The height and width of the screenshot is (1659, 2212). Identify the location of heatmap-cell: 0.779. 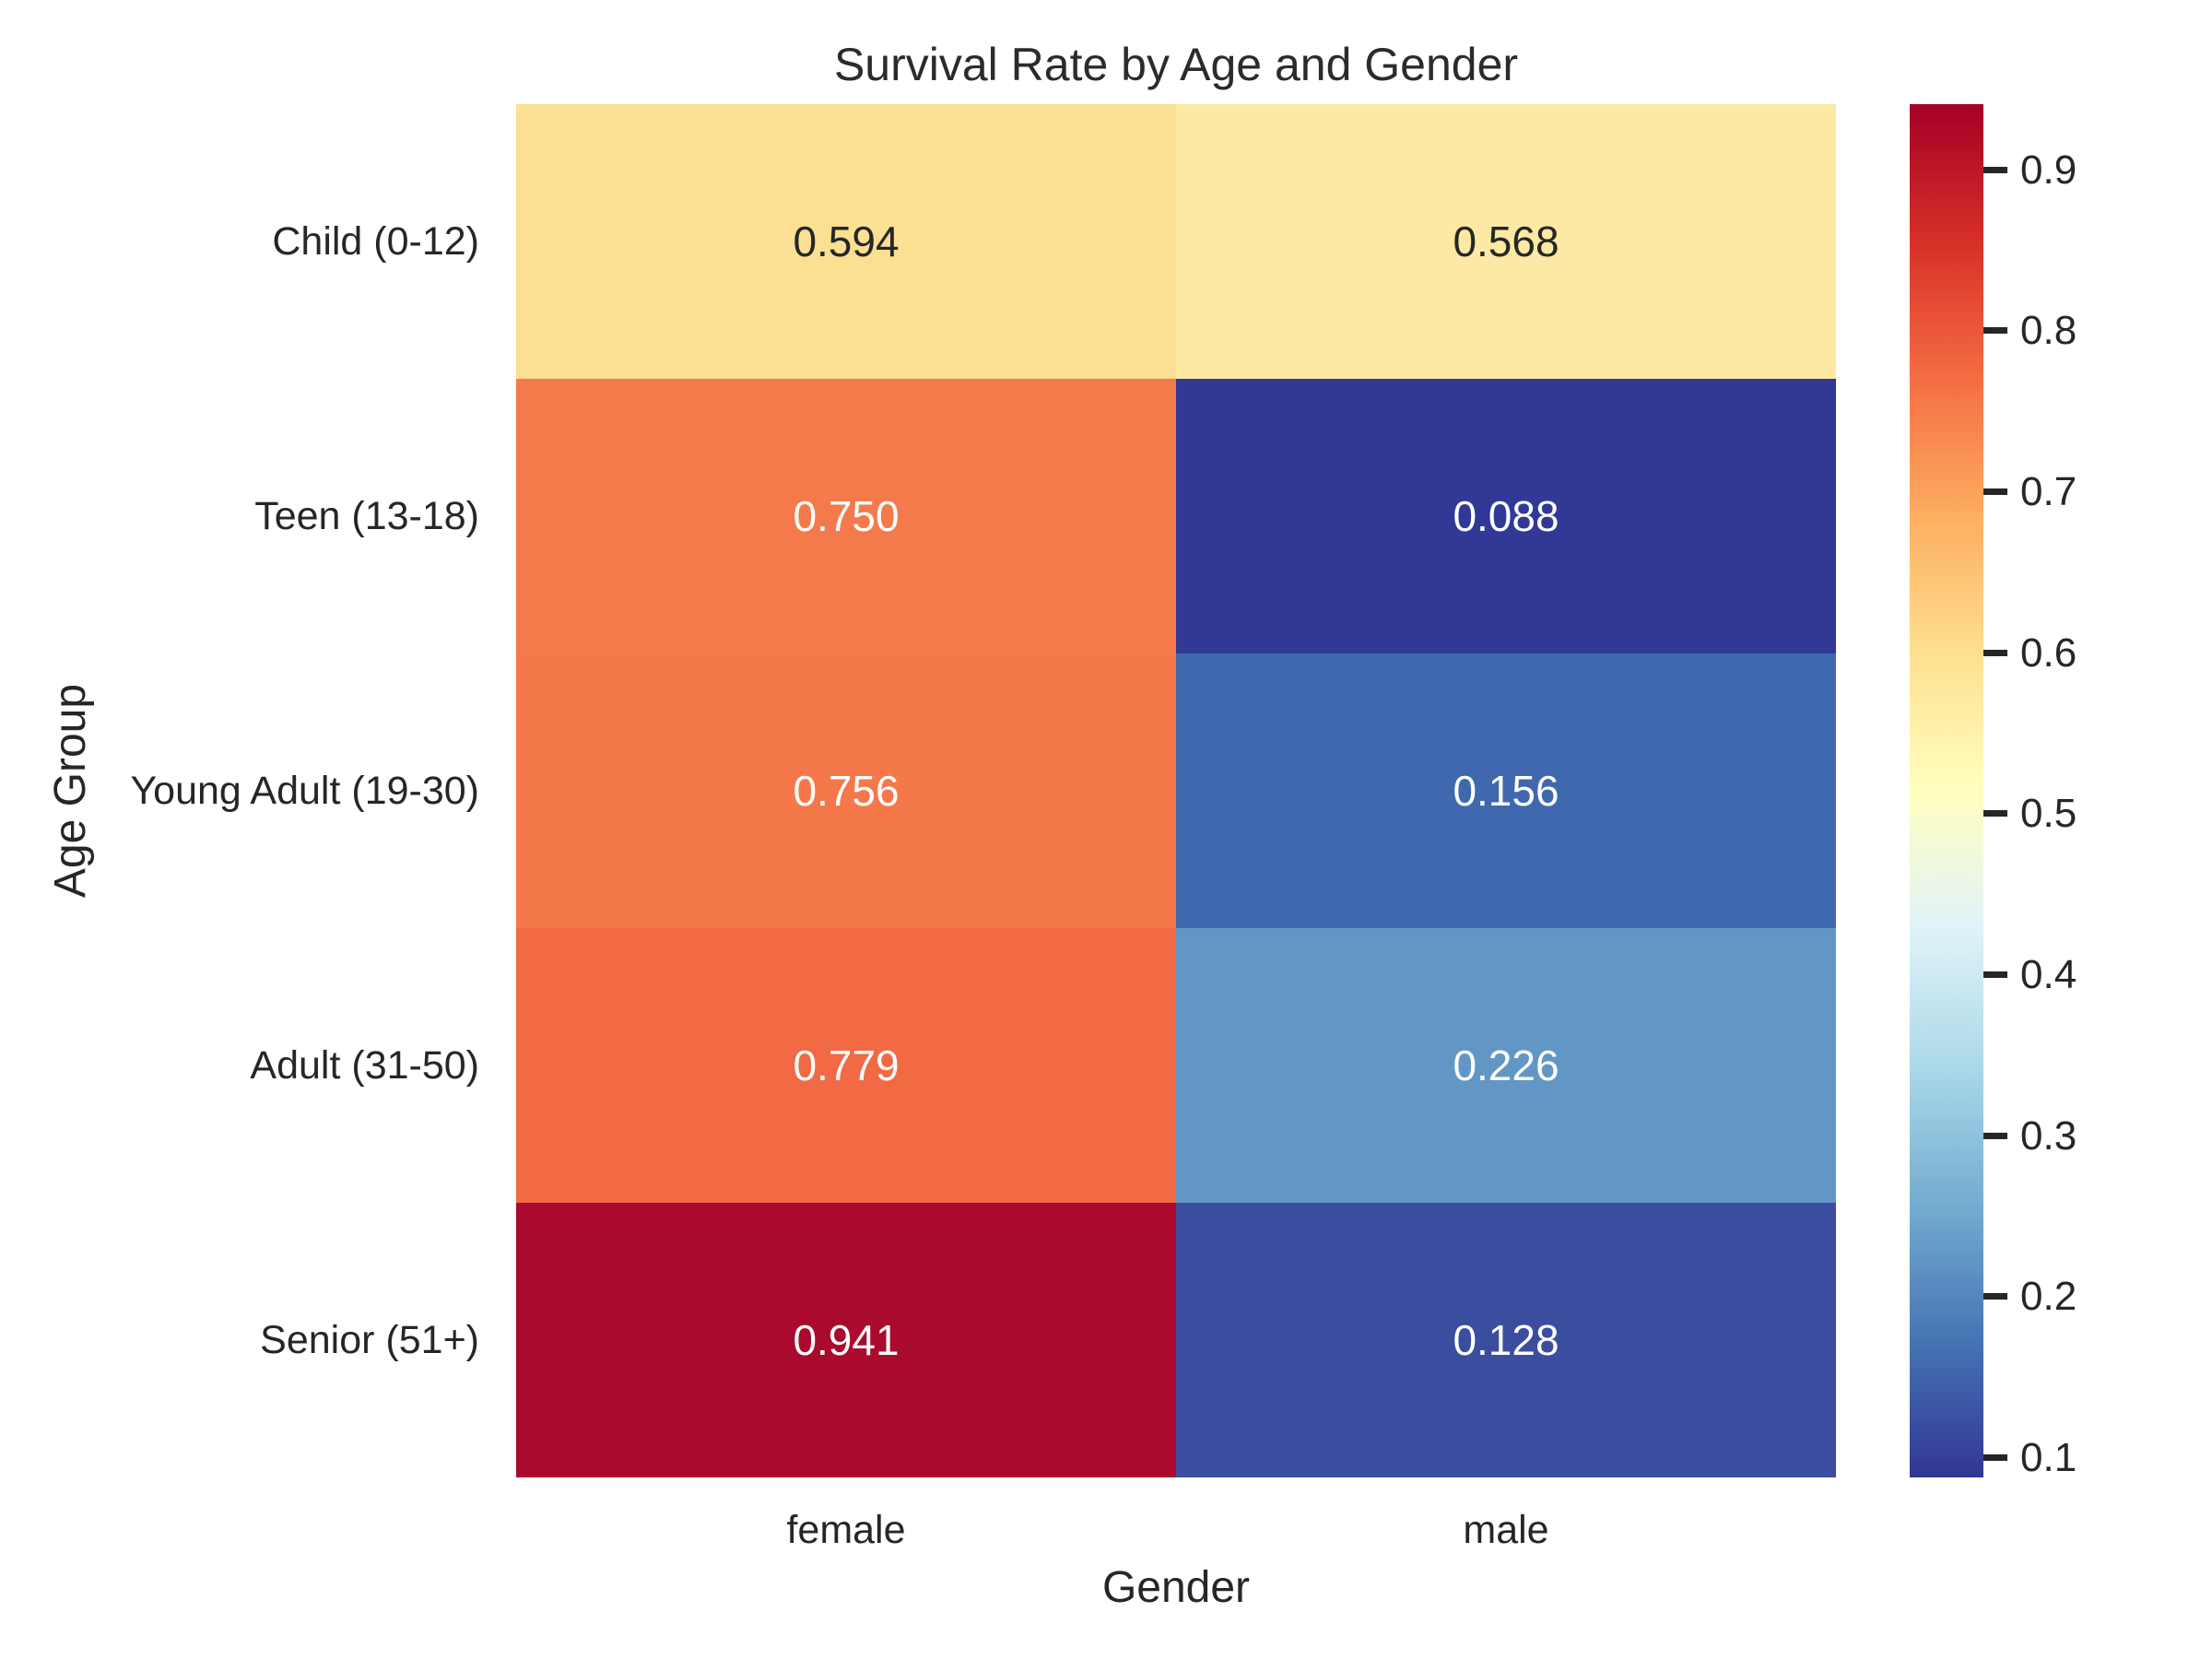
(846, 1065).